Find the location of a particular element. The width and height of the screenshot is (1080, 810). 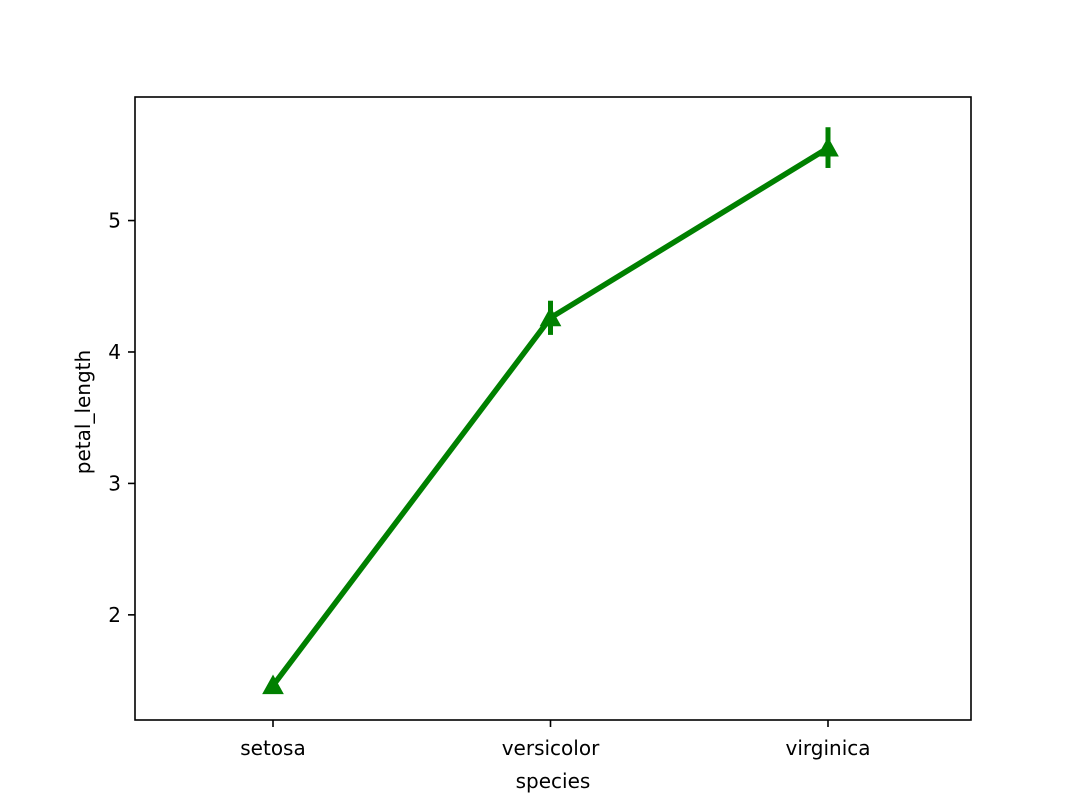

y-tick-label: 4 is located at coordinates (114, 352).